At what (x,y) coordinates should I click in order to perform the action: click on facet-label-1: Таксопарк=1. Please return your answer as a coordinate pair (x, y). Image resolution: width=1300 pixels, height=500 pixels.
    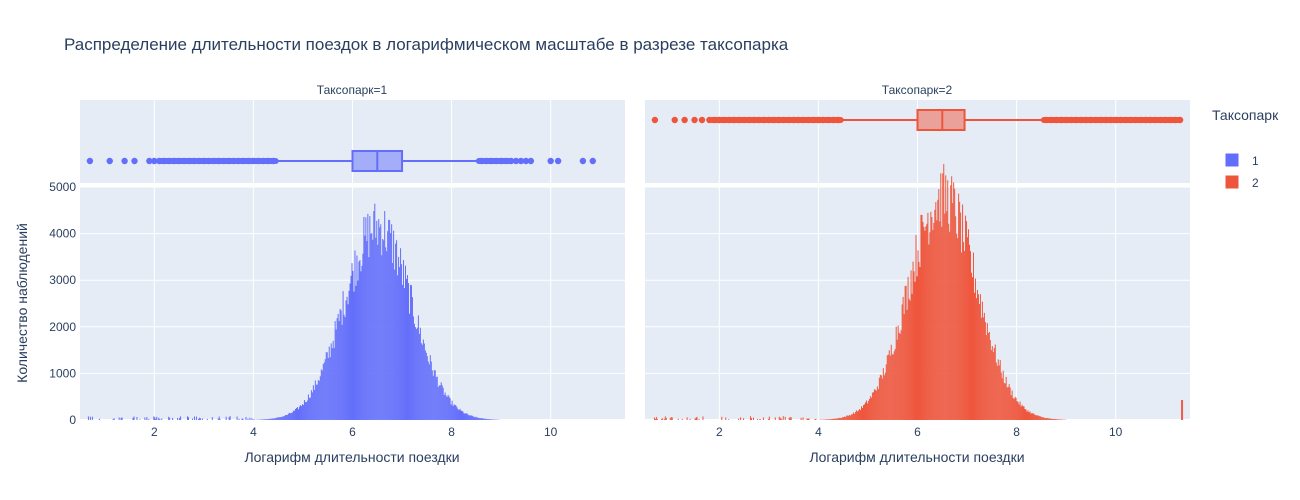
    Looking at the image, I should click on (352, 90).